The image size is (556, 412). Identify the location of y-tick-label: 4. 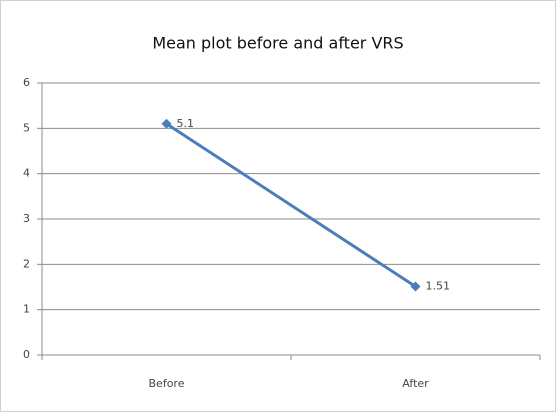
(26, 173).